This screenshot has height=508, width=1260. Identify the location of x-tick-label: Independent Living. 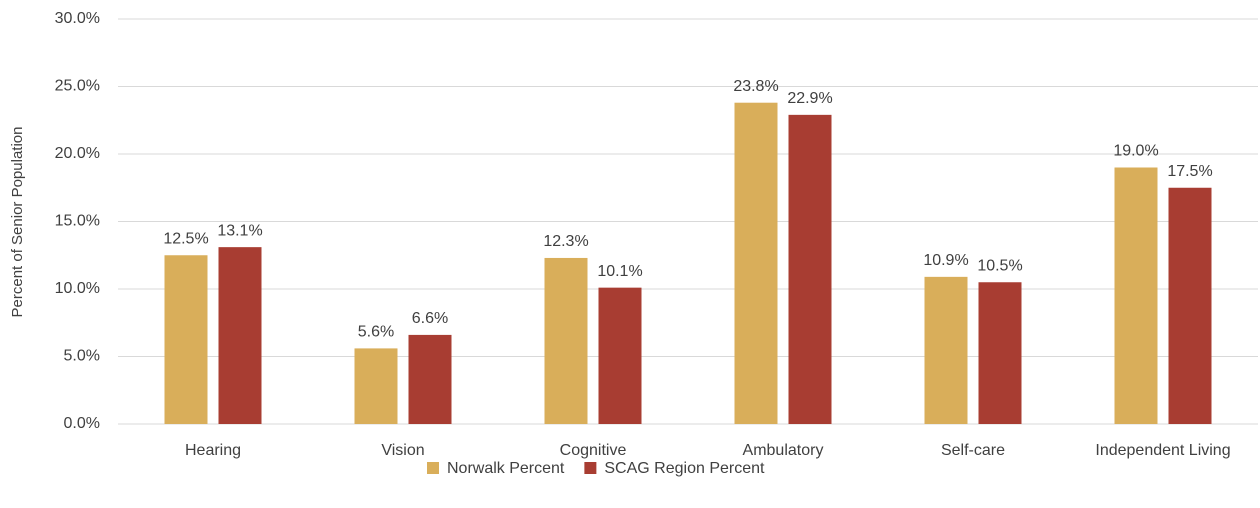
(1162, 450).